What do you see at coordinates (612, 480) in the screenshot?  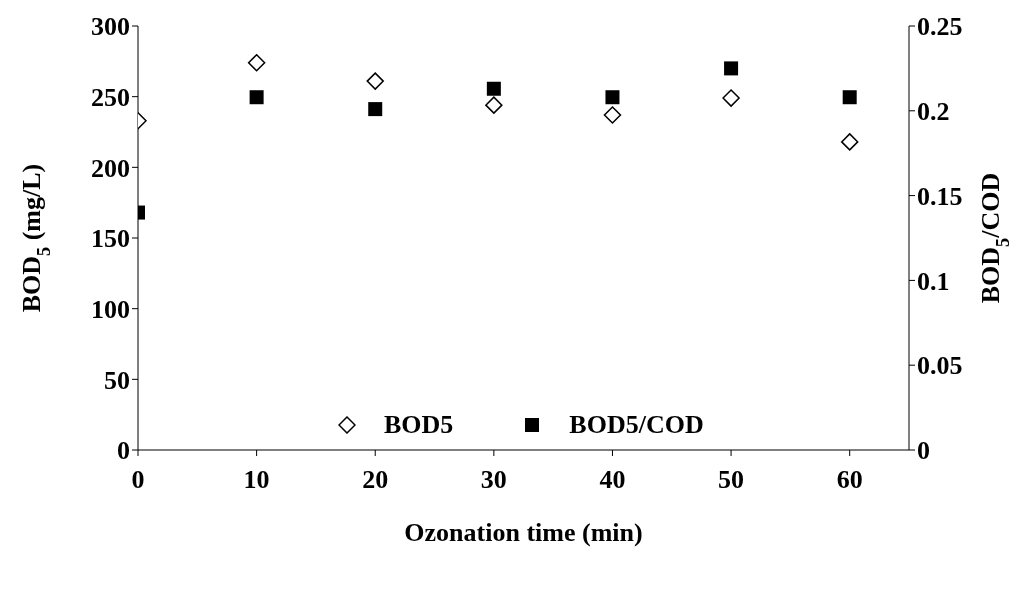 I see `x-tick-label: 40` at bounding box center [612, 480].